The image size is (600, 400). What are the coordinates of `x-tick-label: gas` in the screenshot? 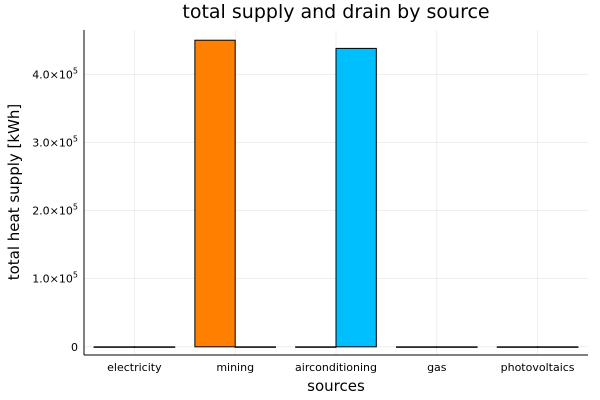 It's located at (437, 367).